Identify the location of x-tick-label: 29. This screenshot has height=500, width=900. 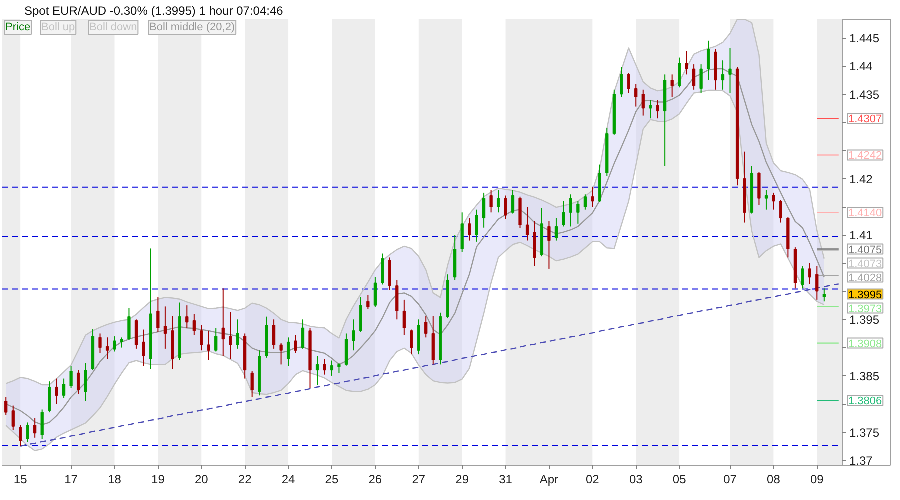
(463, 479).